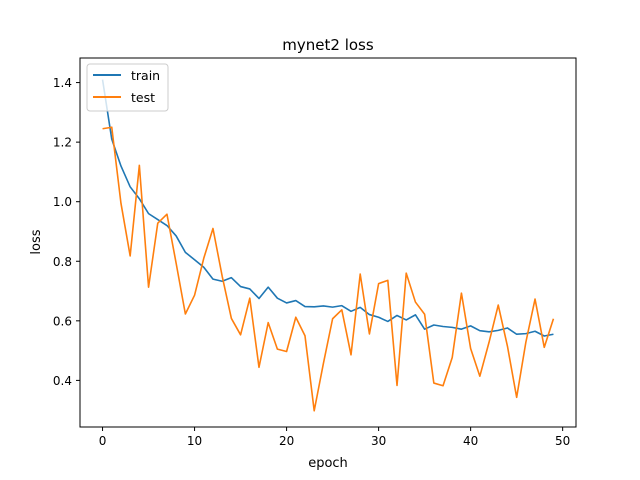  What do you see at coordinates (62, 262) in the screenshot?
I see `y-tick-label: 0.8` at bounding box center [62, 262].